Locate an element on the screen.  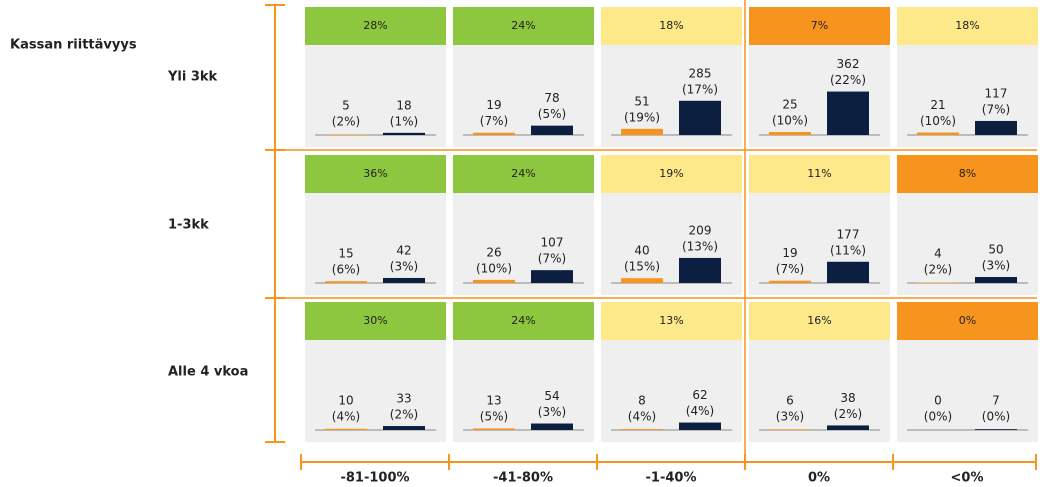
percent-label: (19%) is located at coordinates (642, 117).